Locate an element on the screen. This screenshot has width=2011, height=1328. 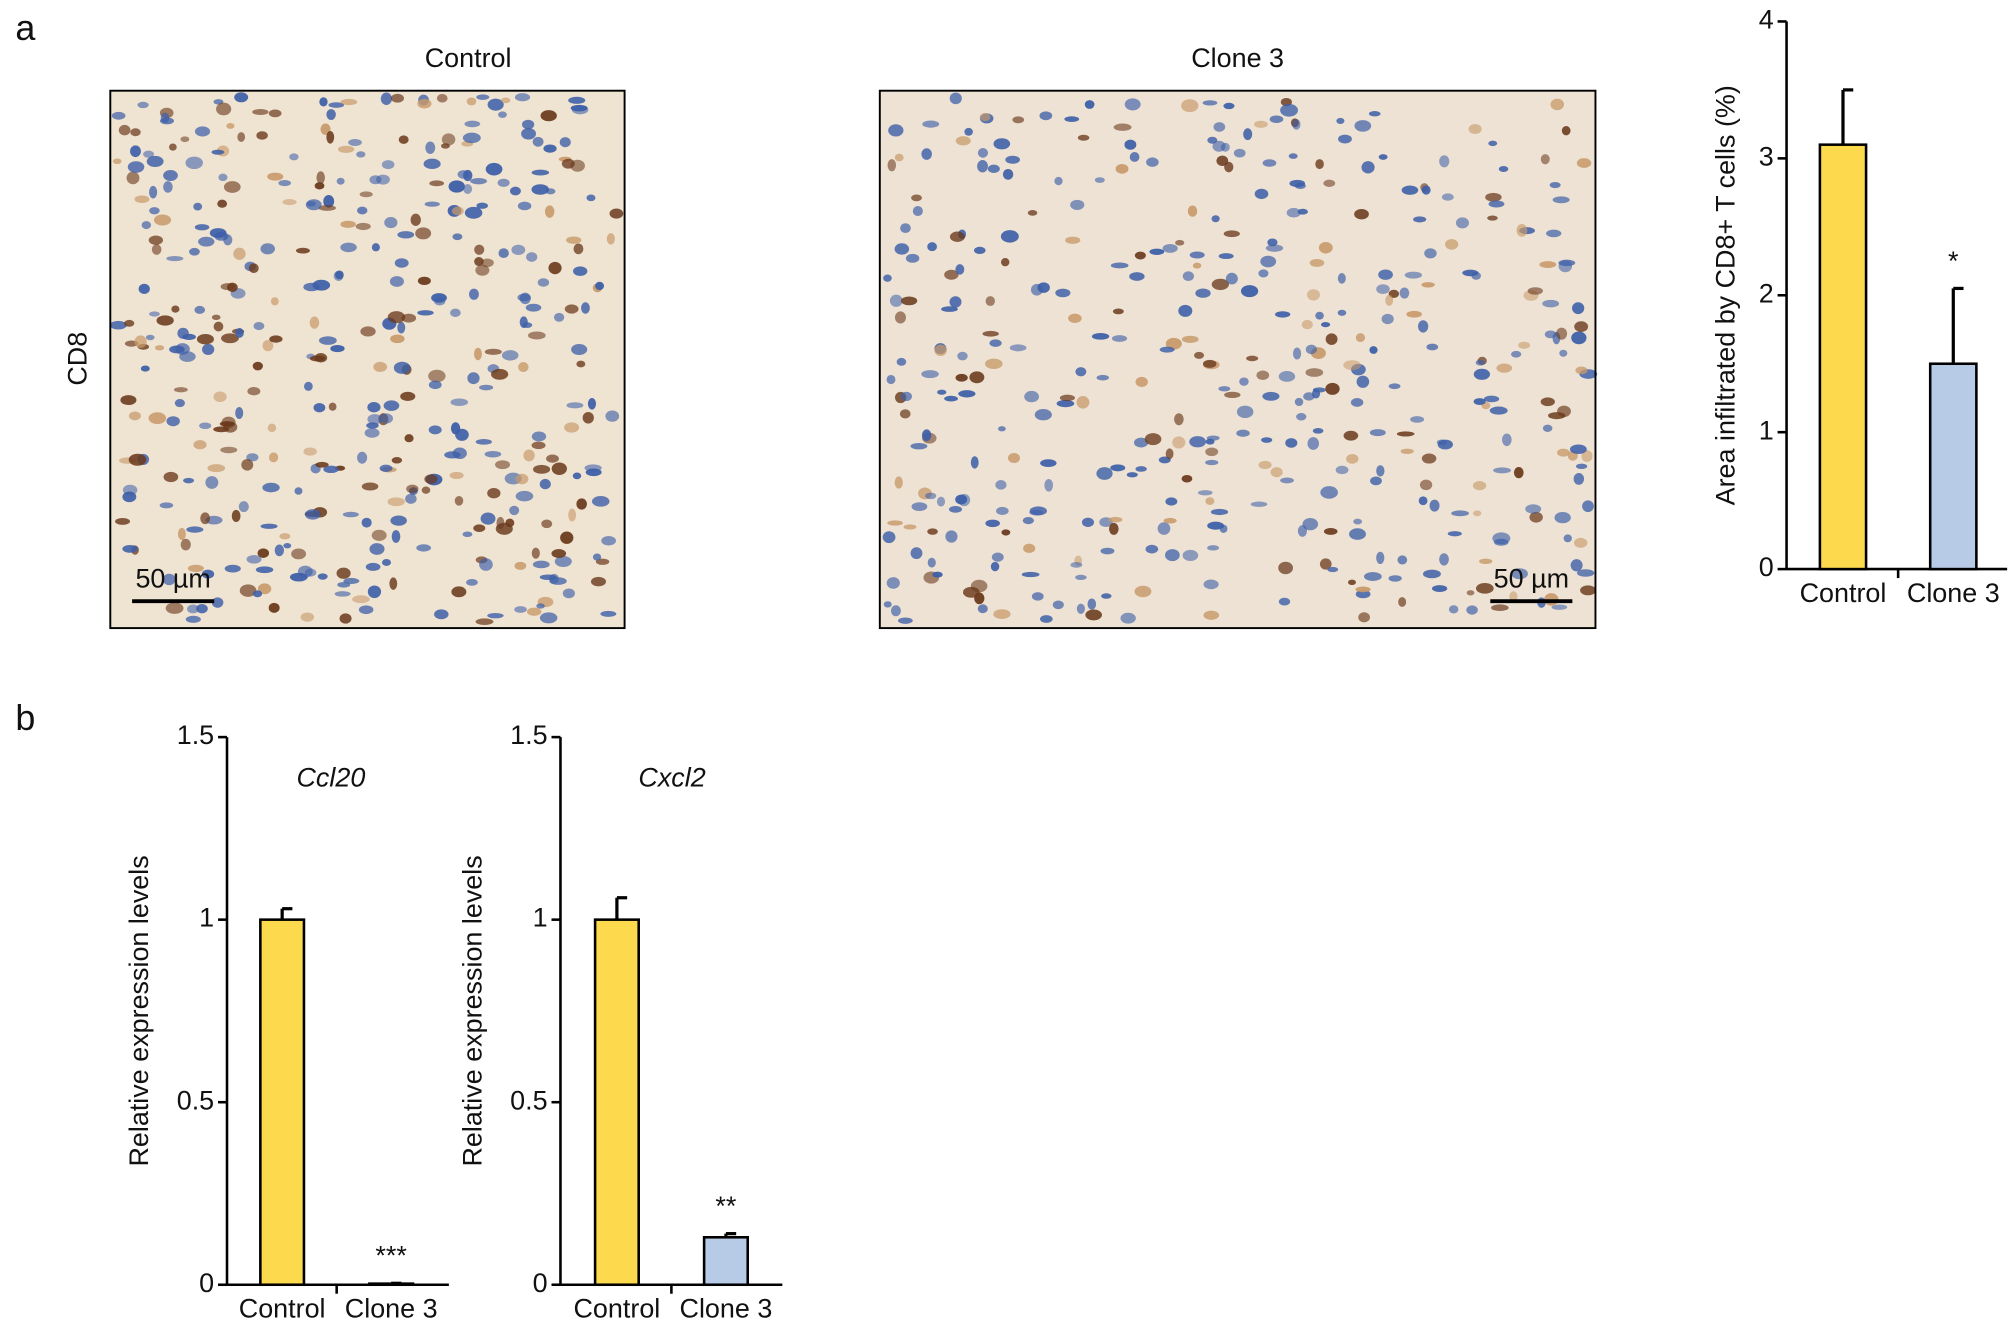
x-tick-label: Control is located at coordinates (1843, 593).